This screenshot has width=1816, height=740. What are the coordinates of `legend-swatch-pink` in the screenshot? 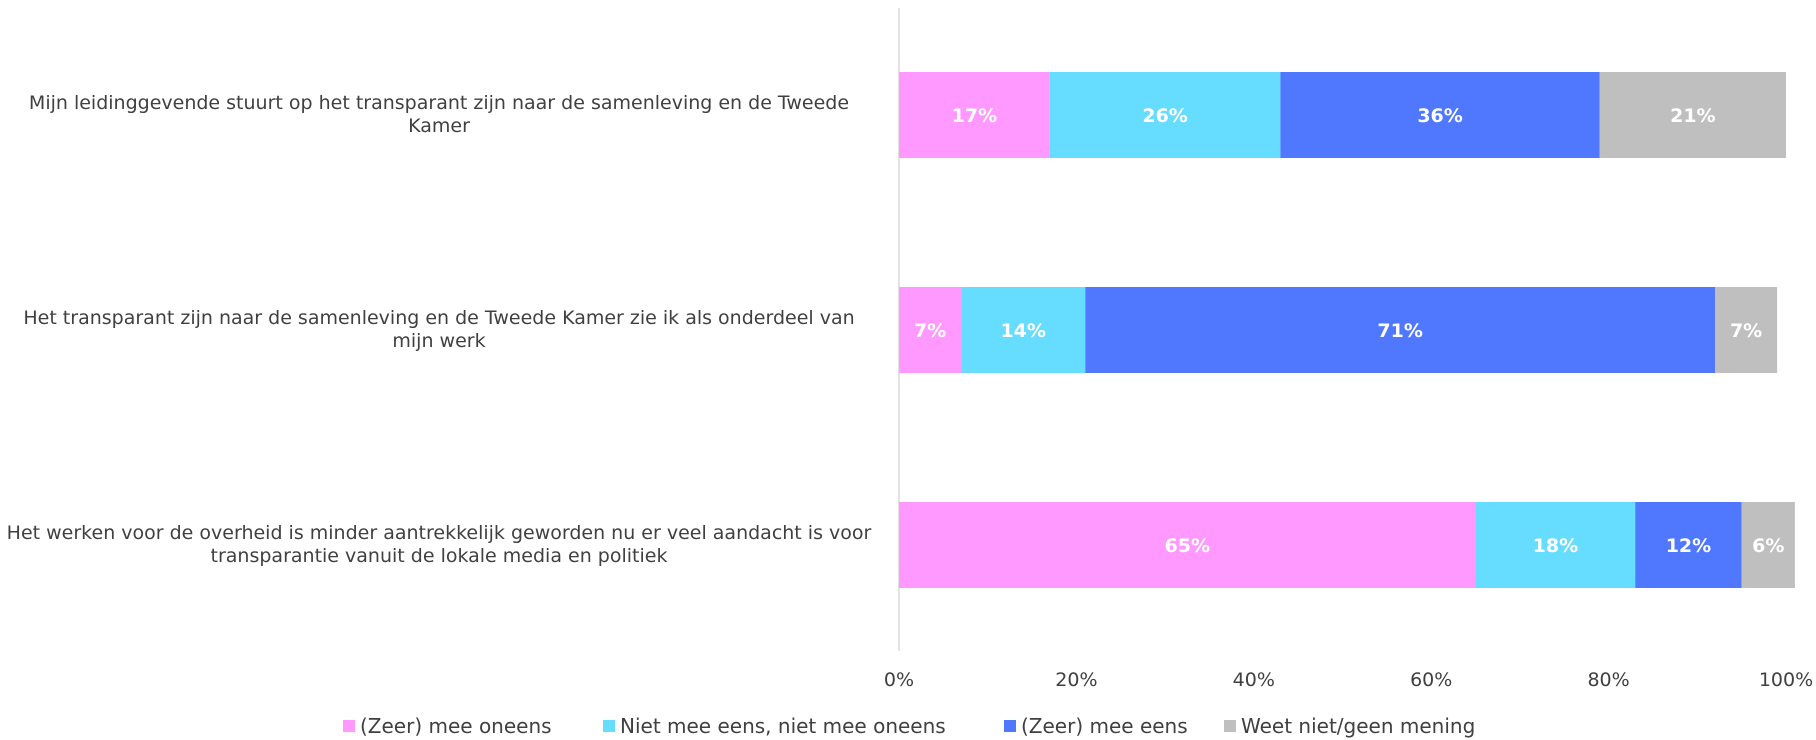 It's located at (349, 726).